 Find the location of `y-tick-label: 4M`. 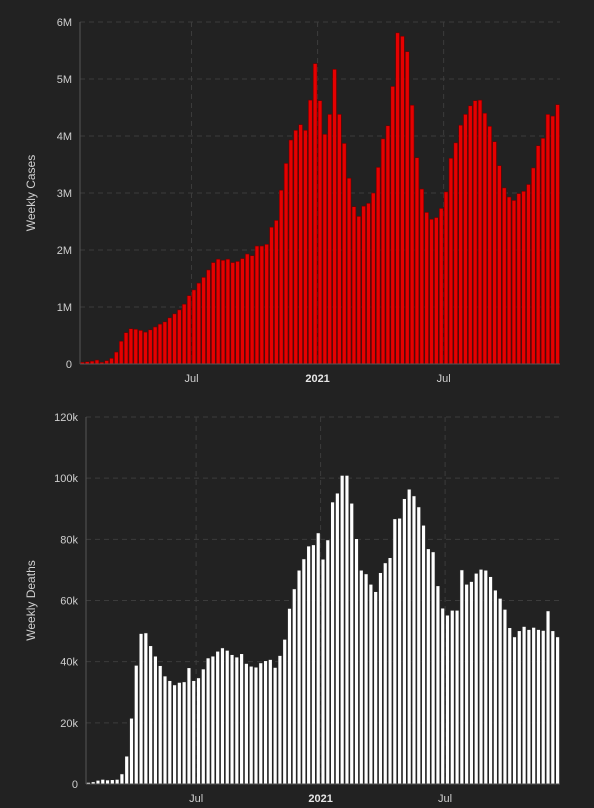

y-tick-label: 4M is located at coordinates (64, 137).